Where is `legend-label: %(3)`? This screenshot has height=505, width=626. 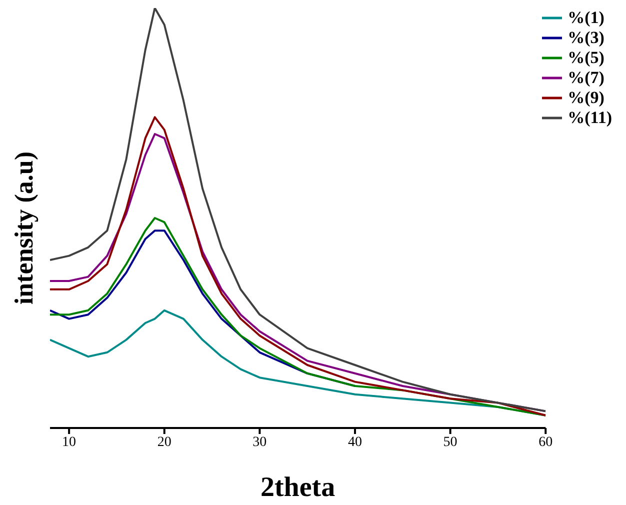
legend-label: %(3) is located at coordinates (586, 38).